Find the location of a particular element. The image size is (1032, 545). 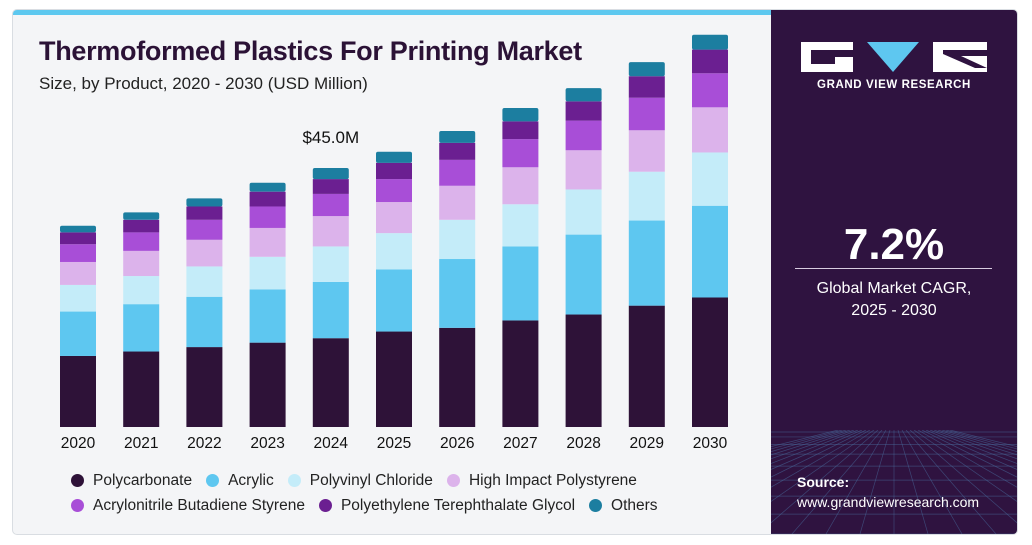

x-tick-label: 2027 is located at coordinates (520, 443).